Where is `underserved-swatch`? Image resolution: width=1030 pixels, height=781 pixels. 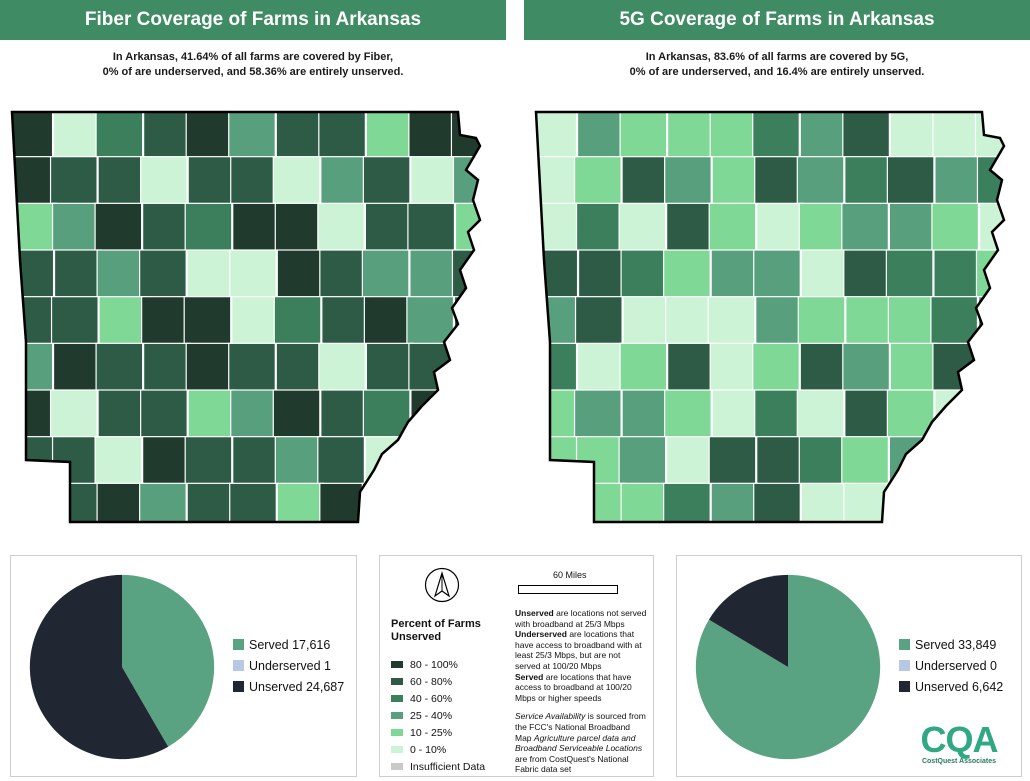 underserved-swatch is located at coordinates (904, 665).